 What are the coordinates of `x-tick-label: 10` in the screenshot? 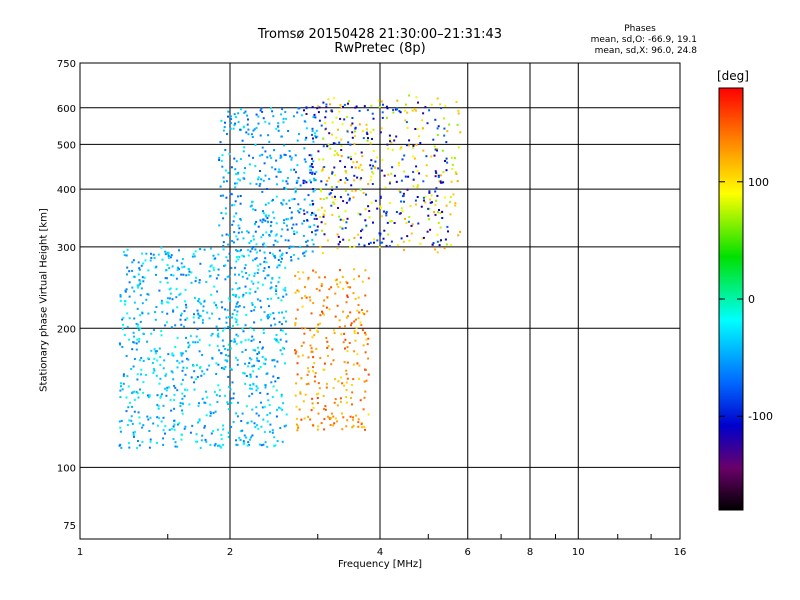 It's located at (578, 552).